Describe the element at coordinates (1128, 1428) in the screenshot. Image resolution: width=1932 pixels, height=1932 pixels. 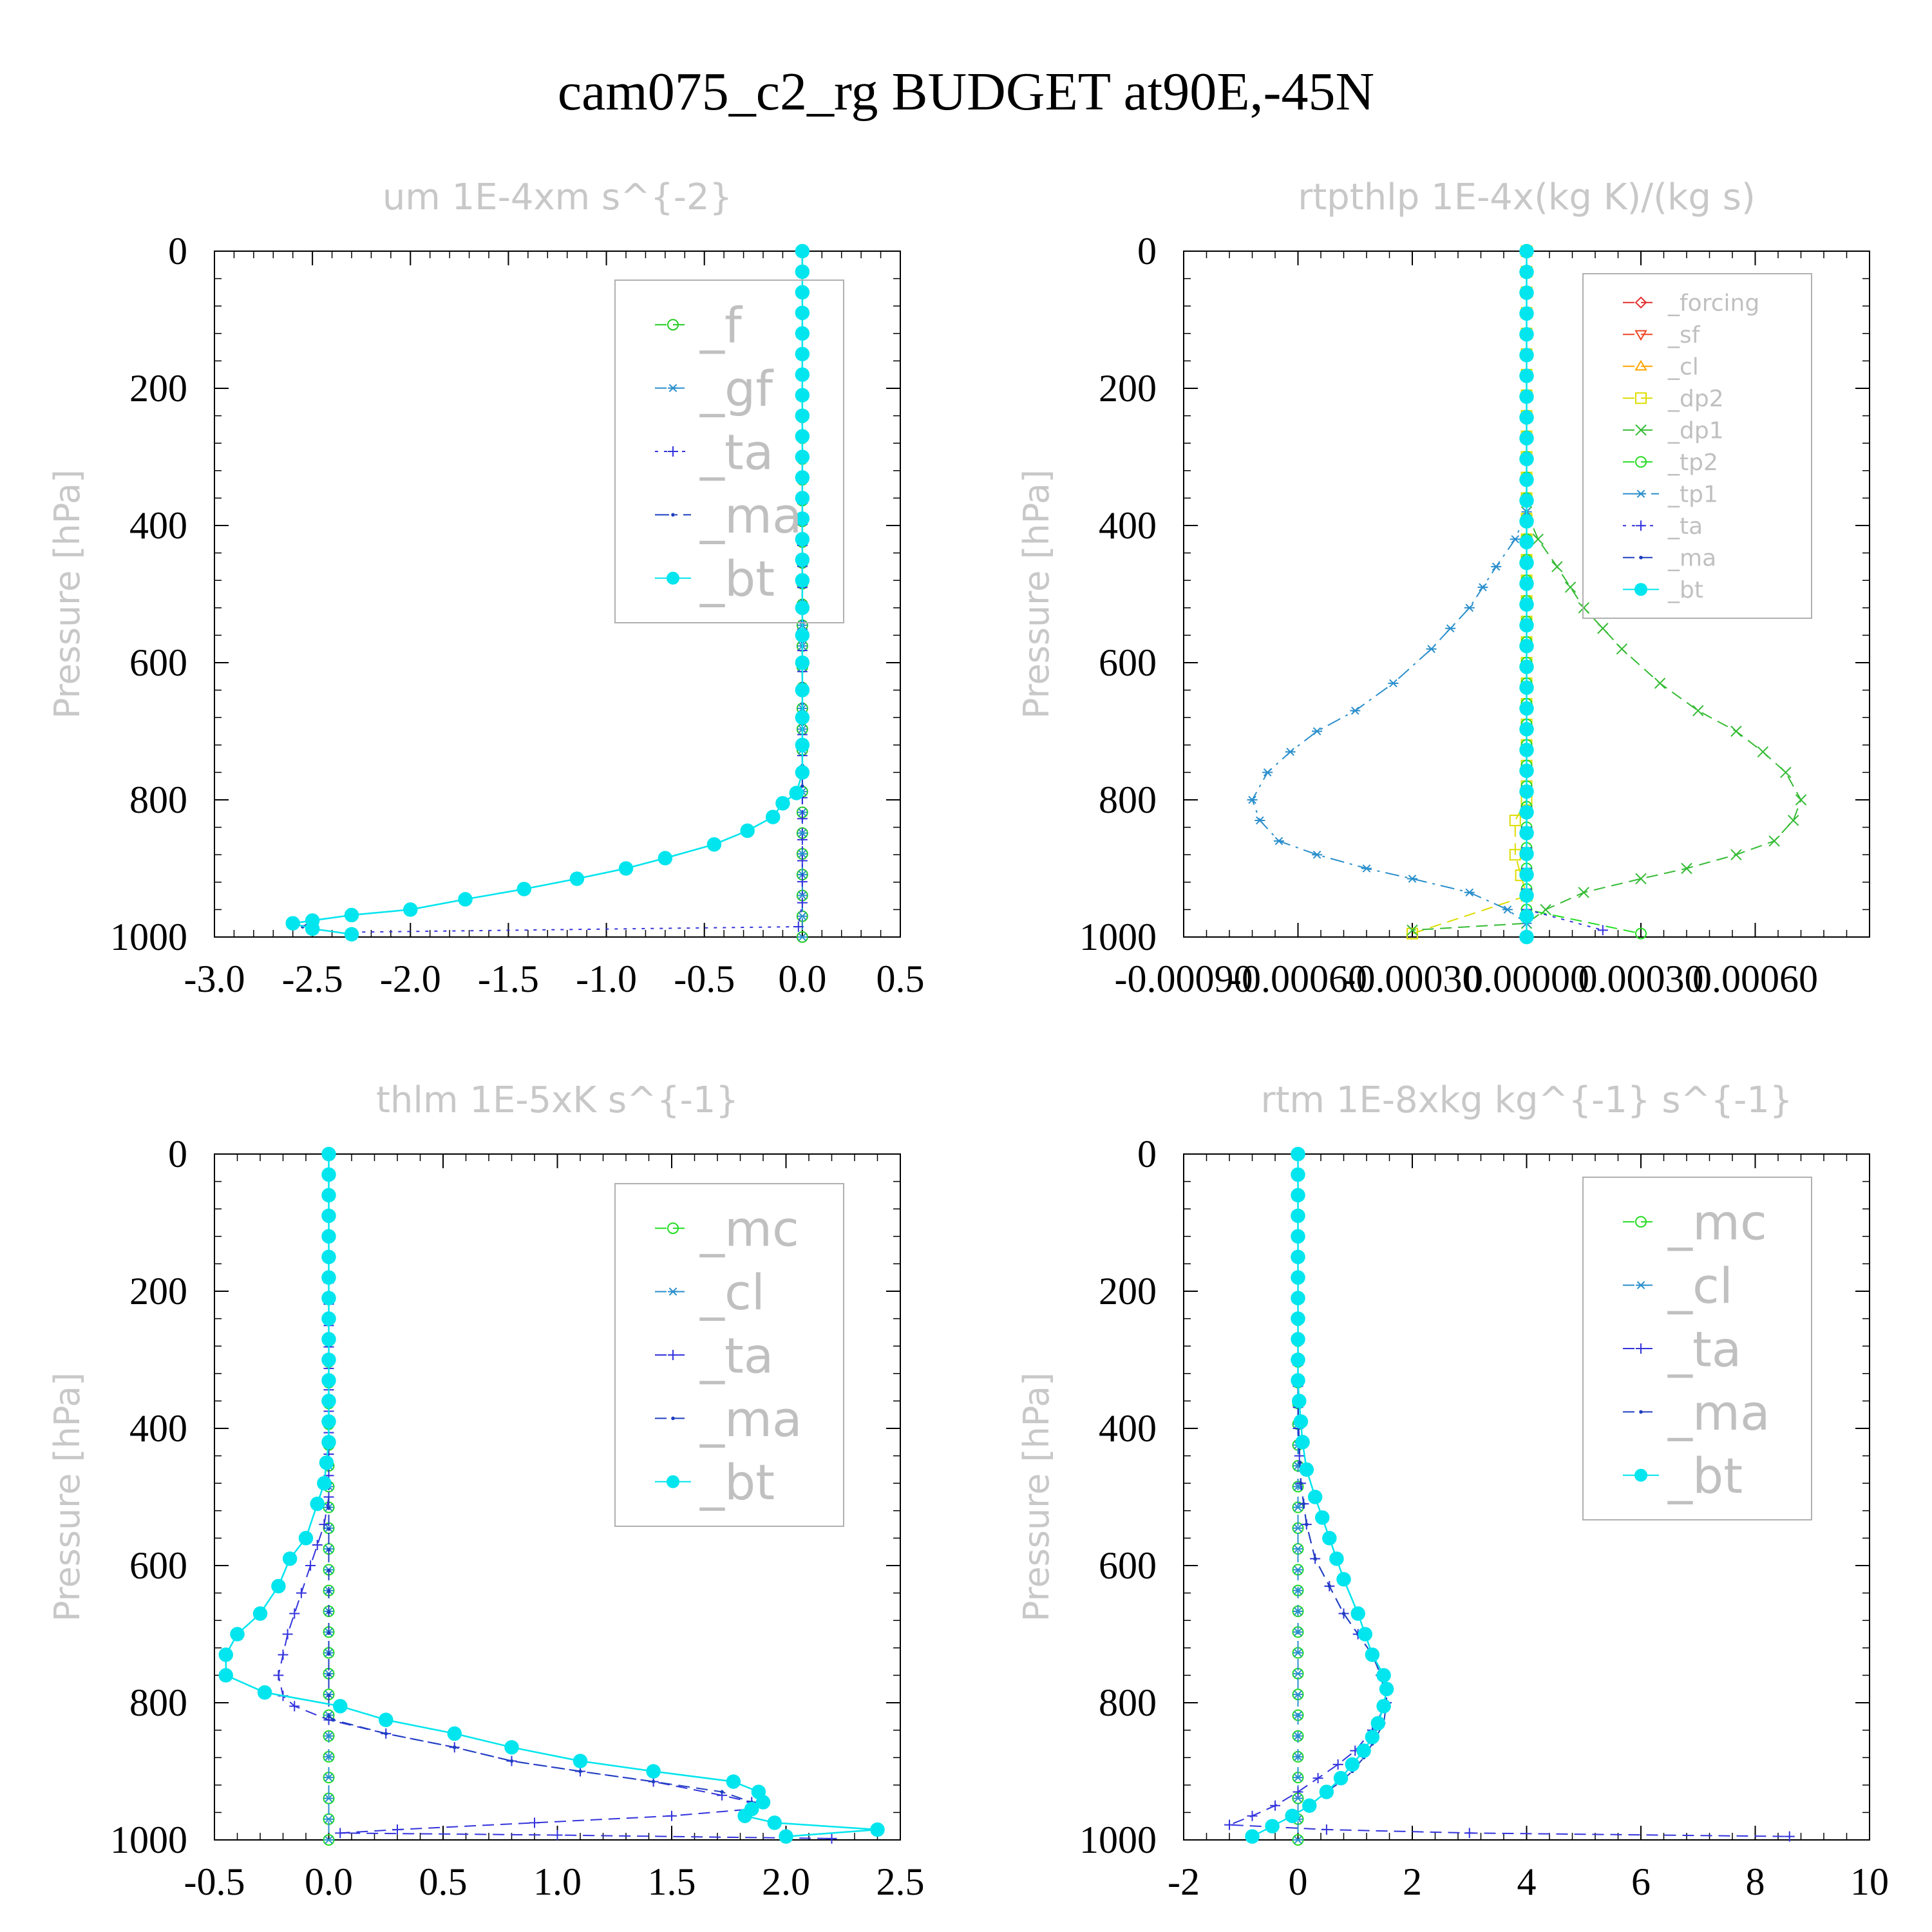
I see `y-tick-label: 400` at that location.